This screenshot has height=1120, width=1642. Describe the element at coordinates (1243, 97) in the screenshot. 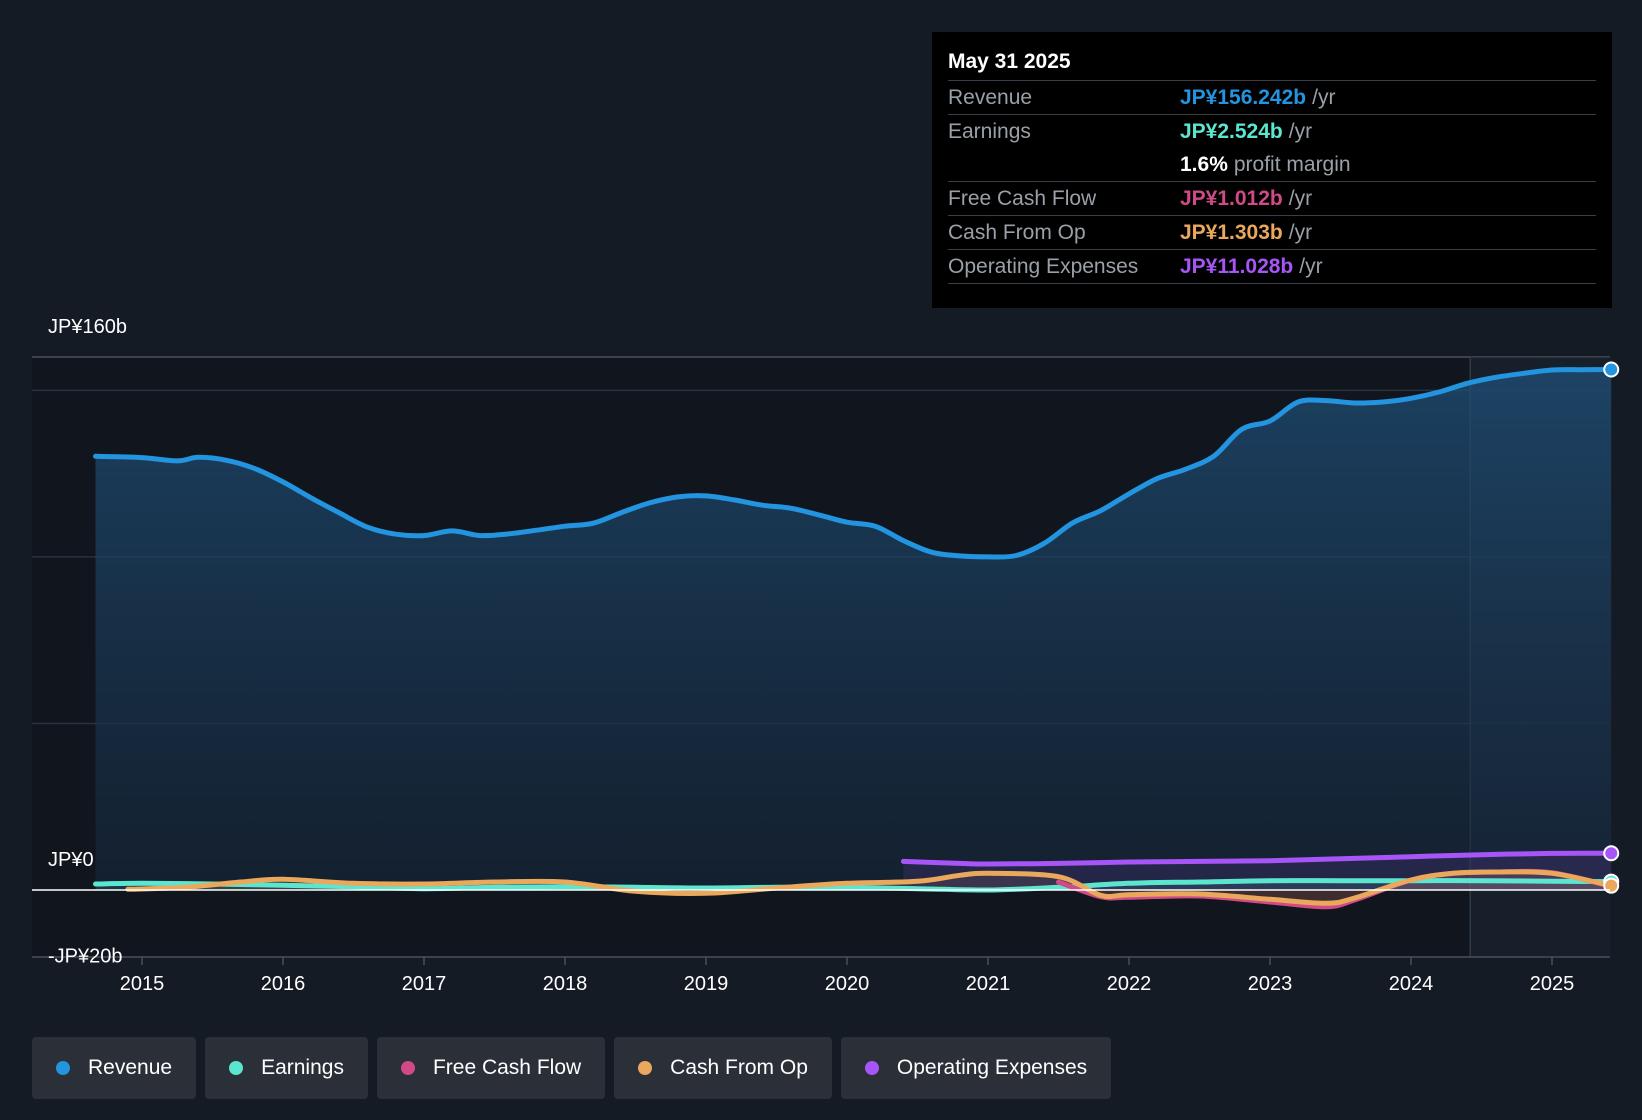

I see `tooltip-value: JP¥156.242b` at that location.